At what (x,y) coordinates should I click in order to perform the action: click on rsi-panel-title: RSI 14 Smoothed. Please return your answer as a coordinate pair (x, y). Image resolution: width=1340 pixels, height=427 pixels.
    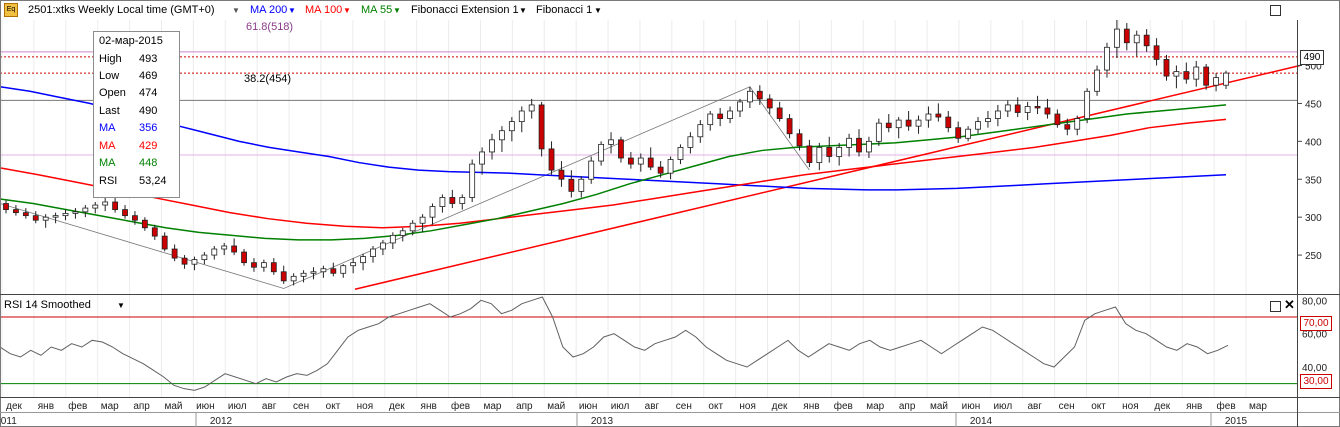
    Looking at the image, I should click on (47, 305).